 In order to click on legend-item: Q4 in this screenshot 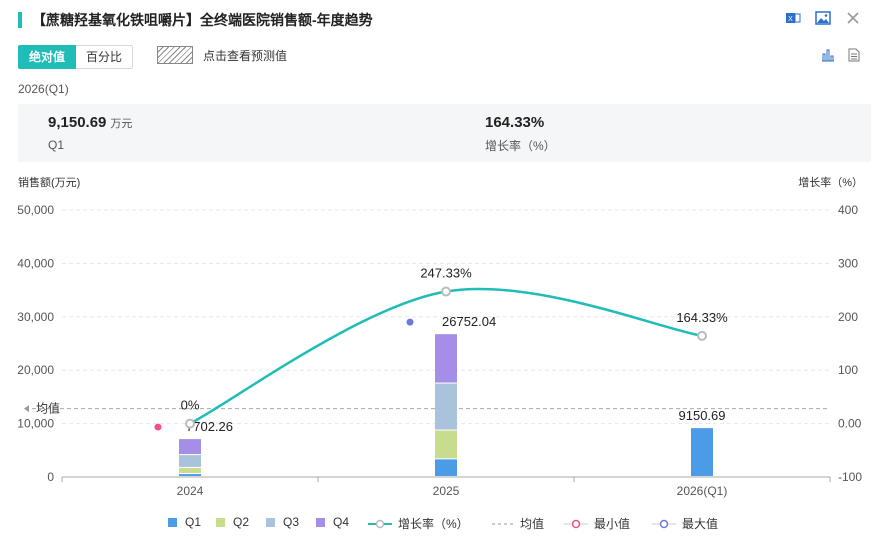, I will do `click(332, 522)`.